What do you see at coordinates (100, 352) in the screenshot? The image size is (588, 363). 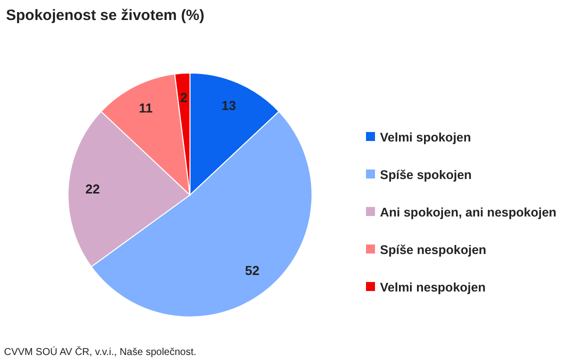 I see `text: CVVM SOÚ AV ČR, v.v.i., Naše společnost.` at bounding box center [100, 352].